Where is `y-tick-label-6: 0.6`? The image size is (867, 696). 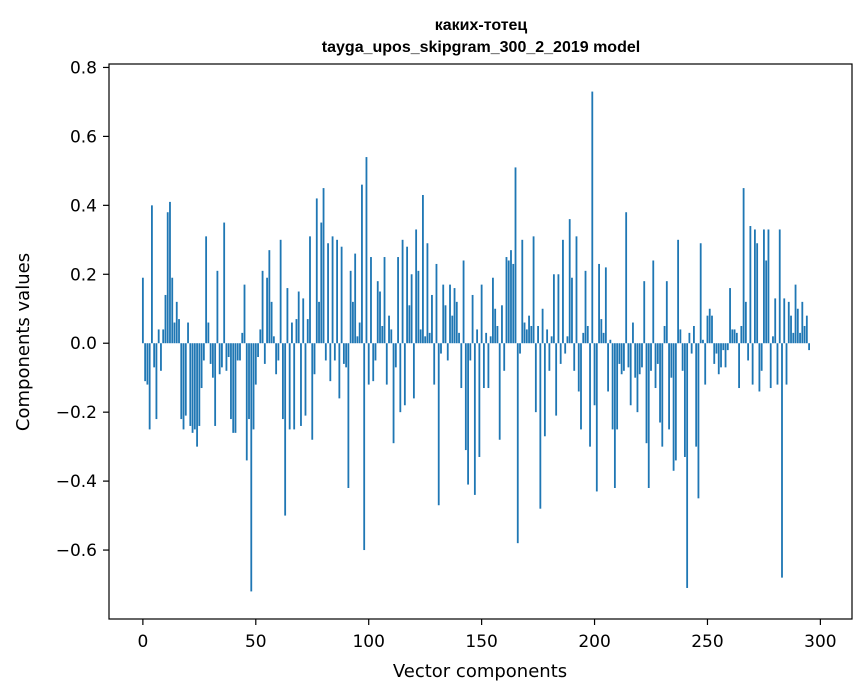
y-tick-label-6: 0.6 is located at coordinates (83, 137).